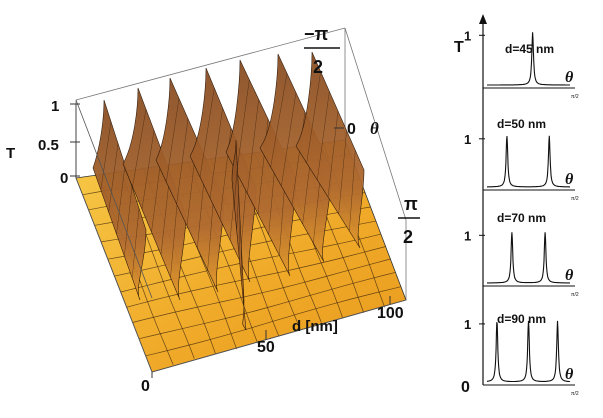 The image size is (603, 418). I want to click on panel-d50: 1 d=50 nm θ π/2, so click(521, 159).